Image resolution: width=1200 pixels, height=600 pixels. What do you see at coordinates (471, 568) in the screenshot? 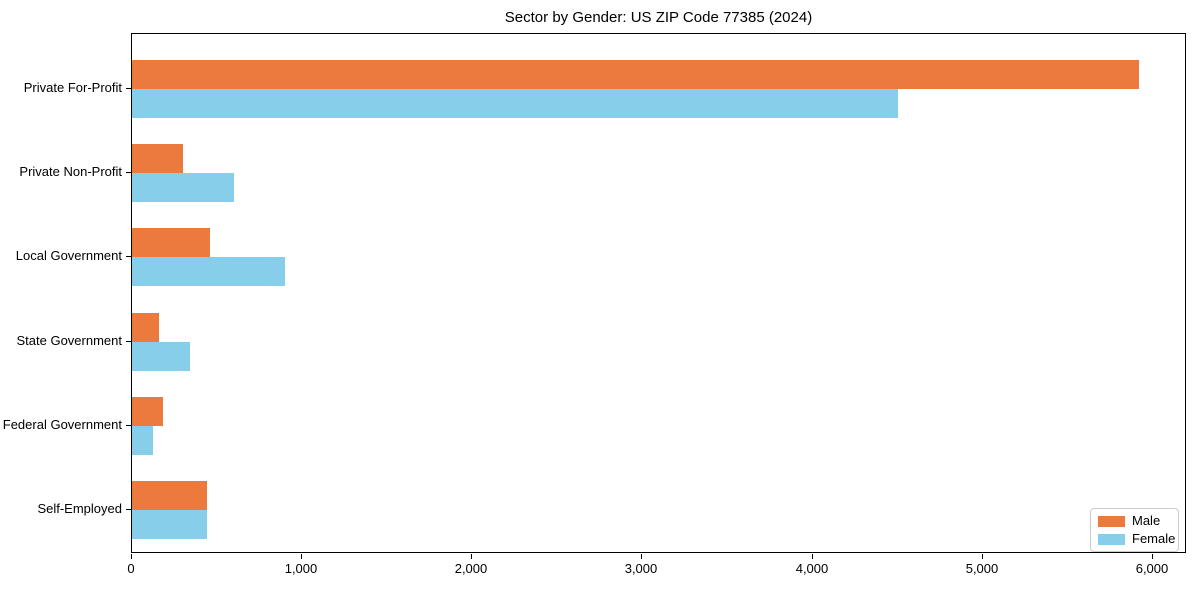
I see `x-tick-label: 2,000` at bounding box center [471, 568].